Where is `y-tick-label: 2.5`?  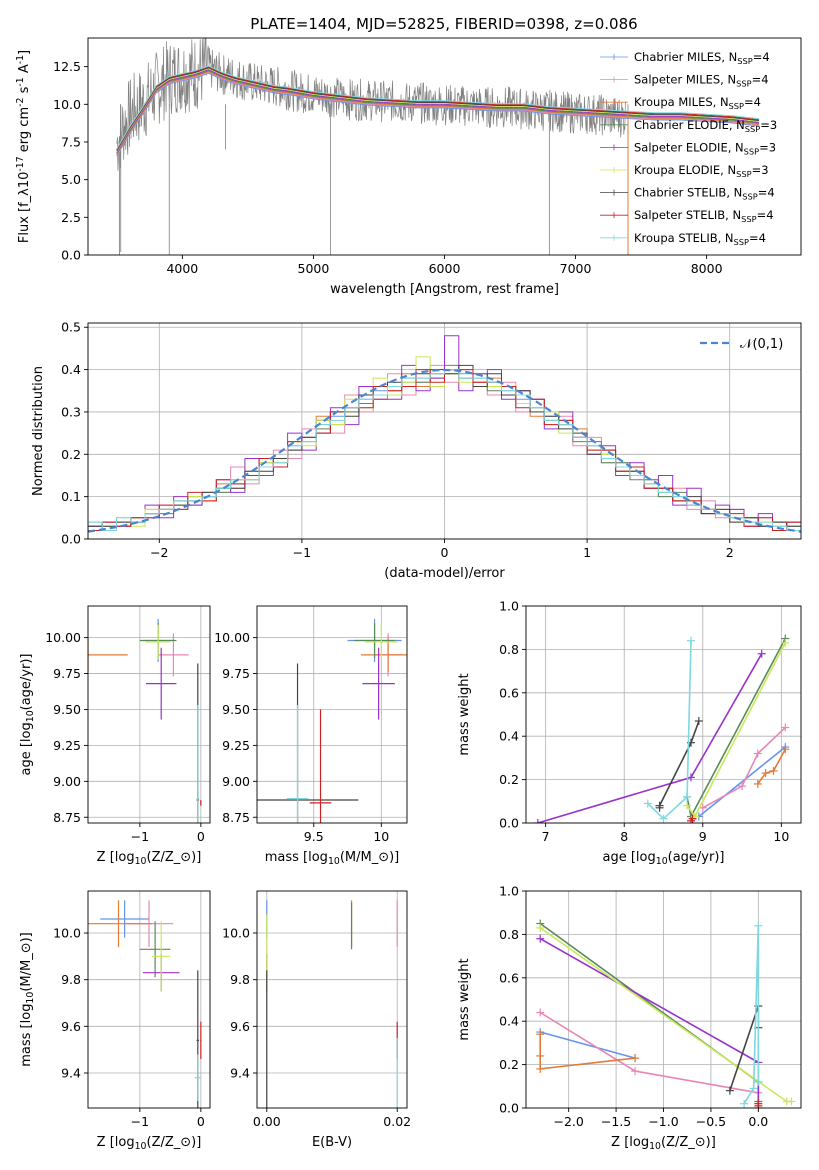
y-tick-label: 2.5 is located at coordinates (71, 217).